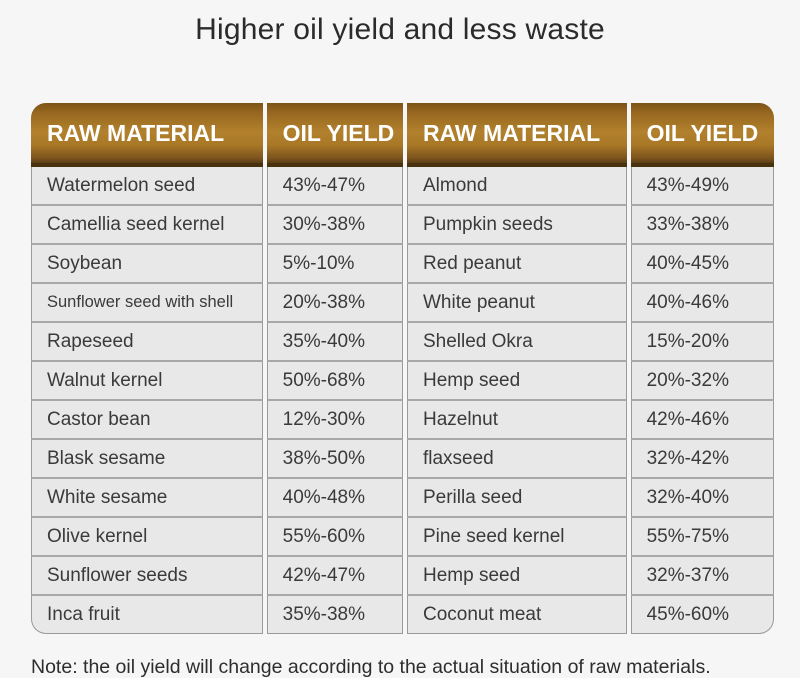 The height and width of the screenshot is (678, 800). I want to click on yield-cell: 42%-46%, so click(702, 420).